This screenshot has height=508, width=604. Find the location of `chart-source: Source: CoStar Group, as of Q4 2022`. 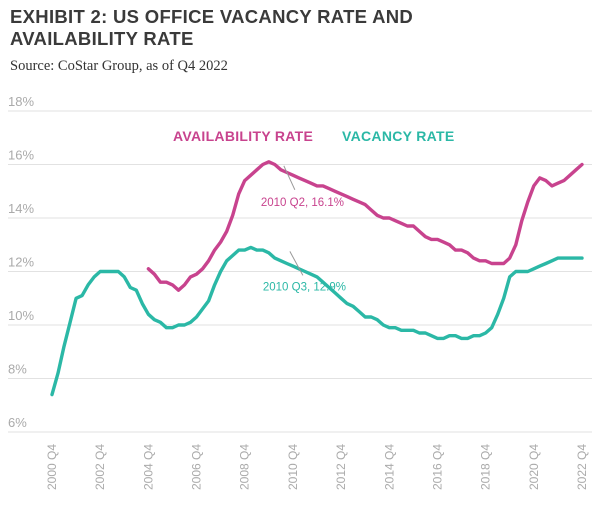

chart-source: Source: CoStar Group, as of Q4 2022 is located at coordinates (119, 66).